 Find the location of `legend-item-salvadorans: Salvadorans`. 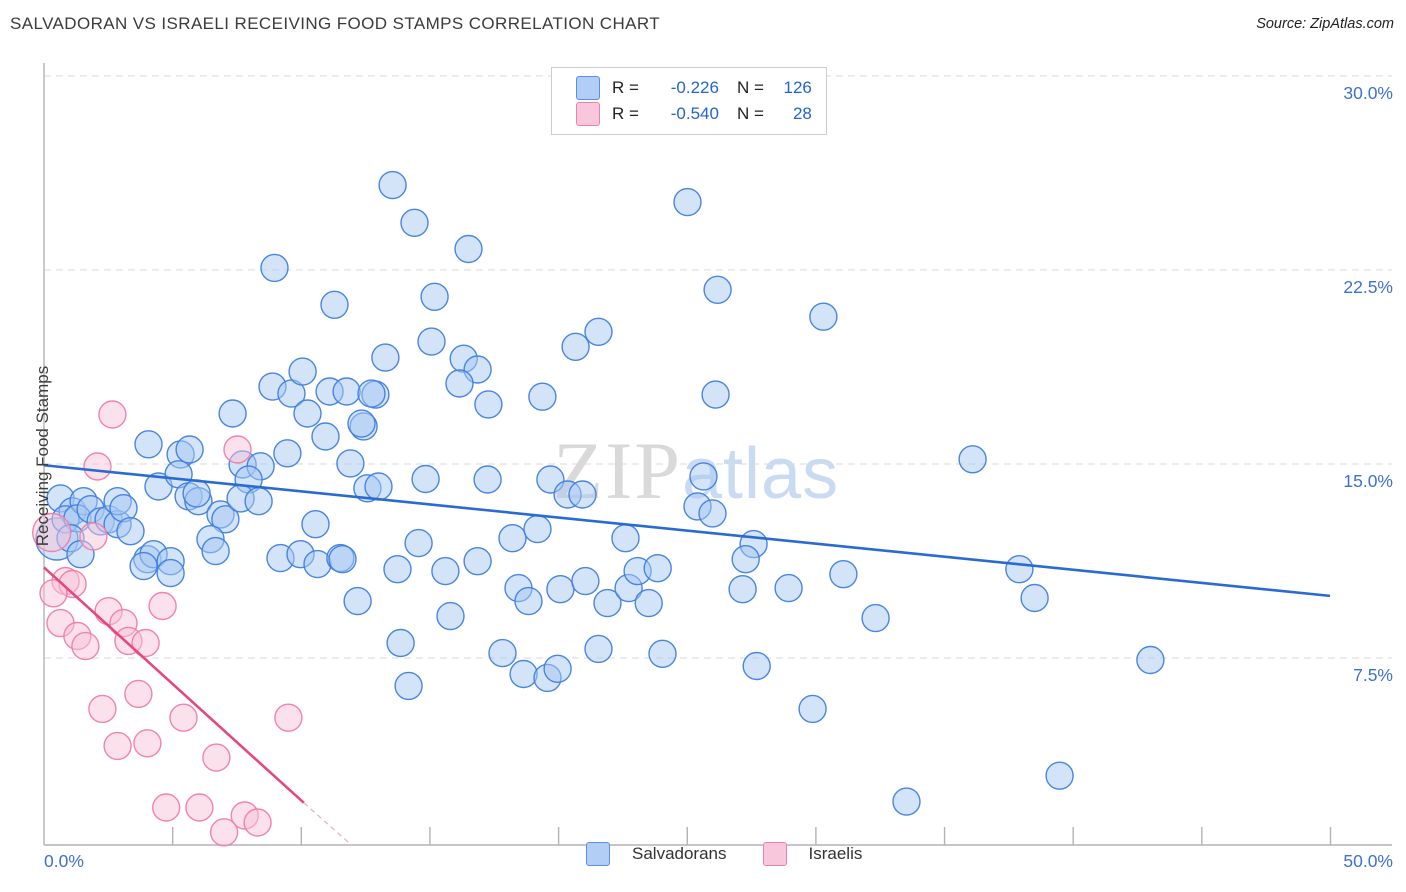

legend-item-salvadorans: Salvadorans is located at coordinates (656, 854).